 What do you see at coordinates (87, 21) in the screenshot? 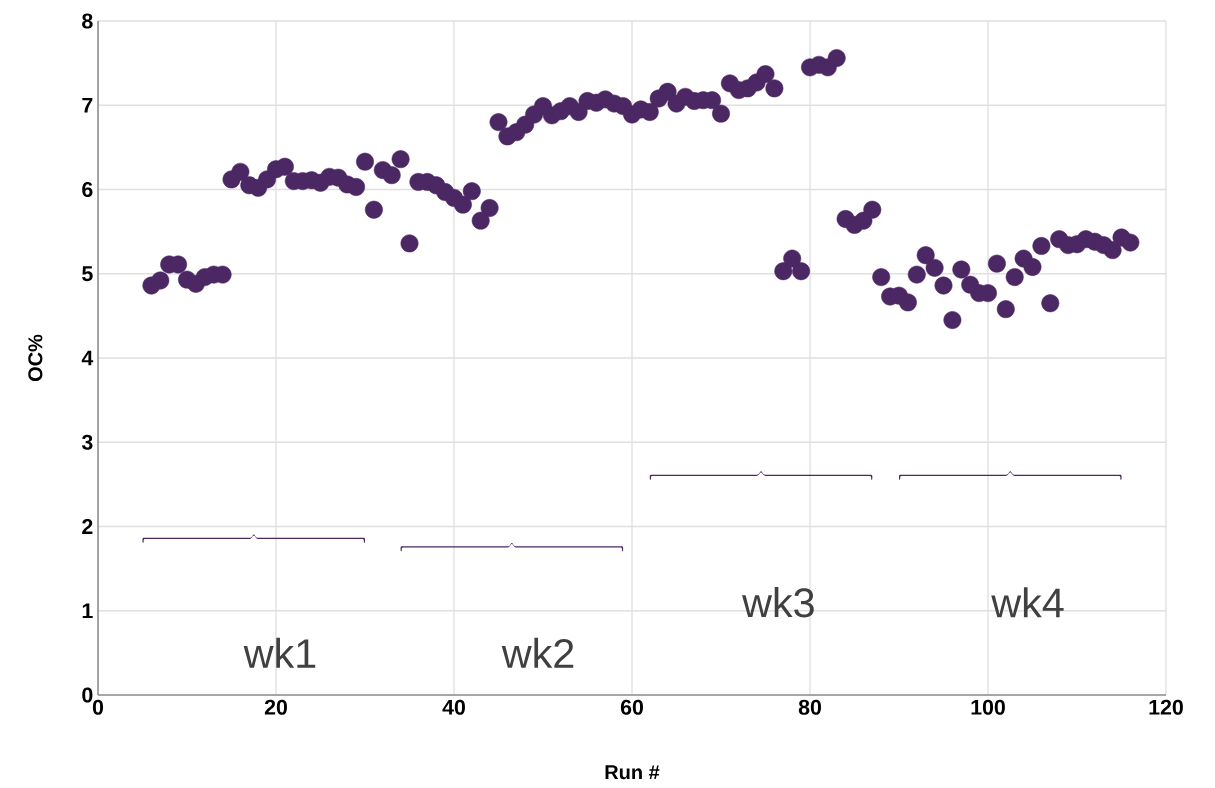
I see `y-tick-label: 8` at bounding box center [87, 21].